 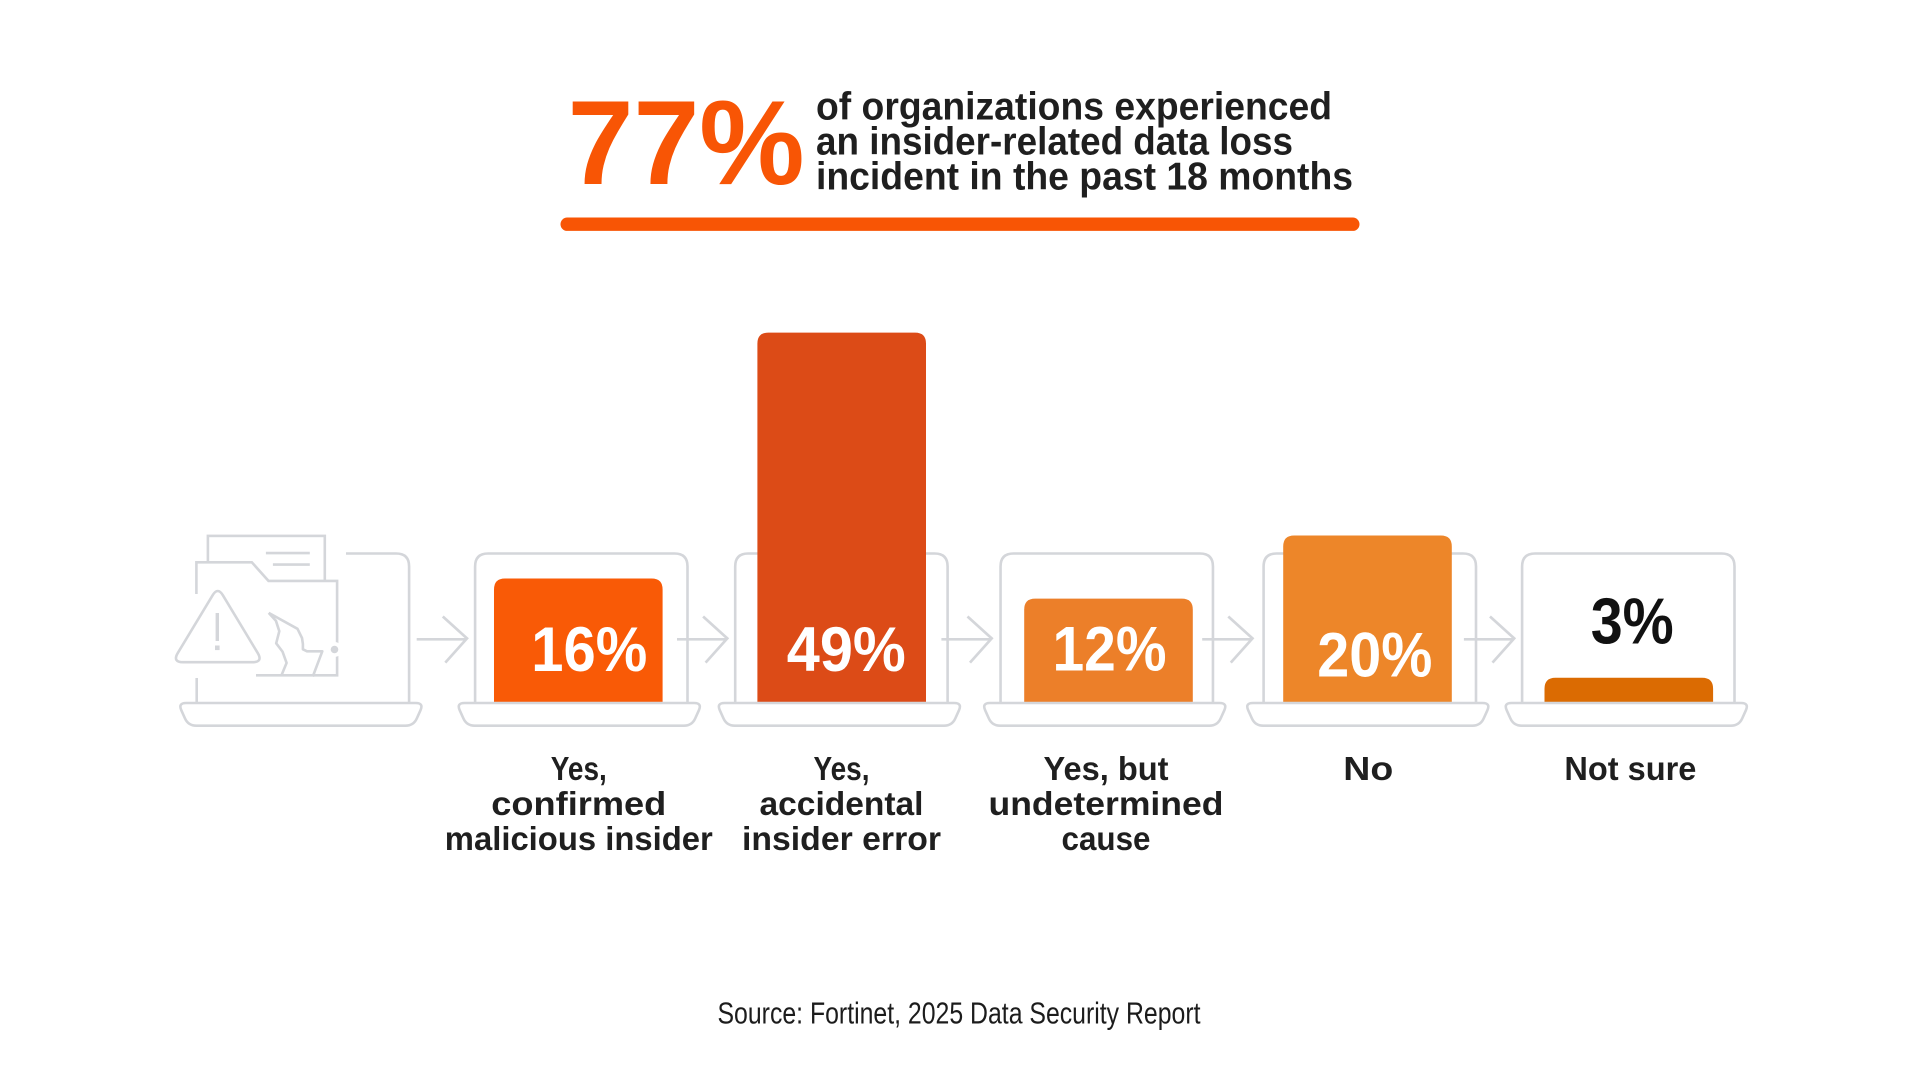 What do you see at coordinates (1110, 650) in the screenshot?
I see `svg-text: 12%` at bounding box center [1110, 650].